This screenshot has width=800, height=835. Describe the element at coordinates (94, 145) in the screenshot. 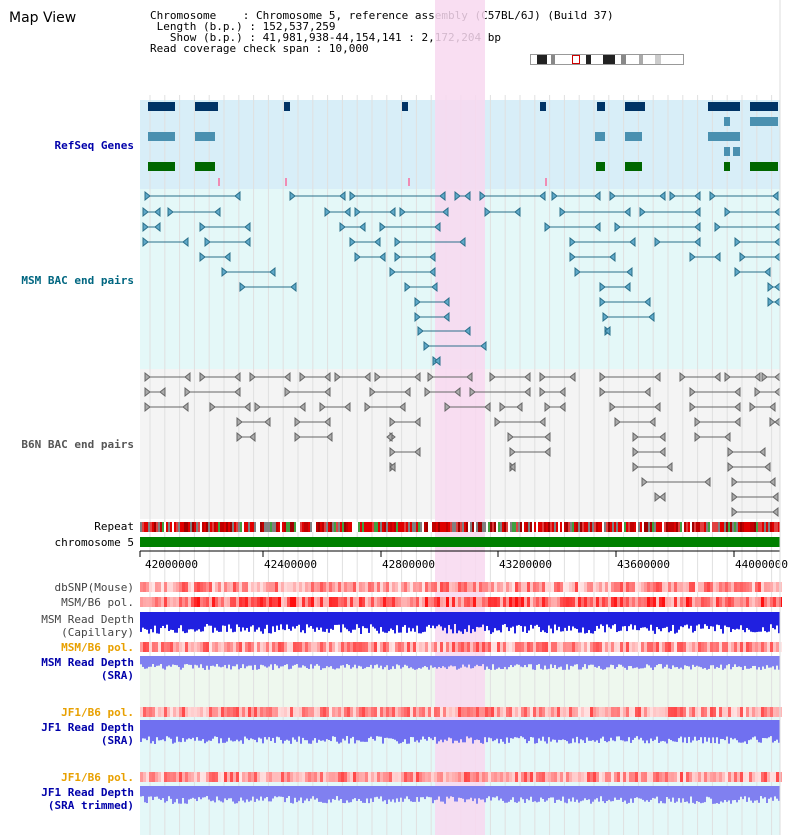

I see `refseq-label: RefSeq Genes` at that location.